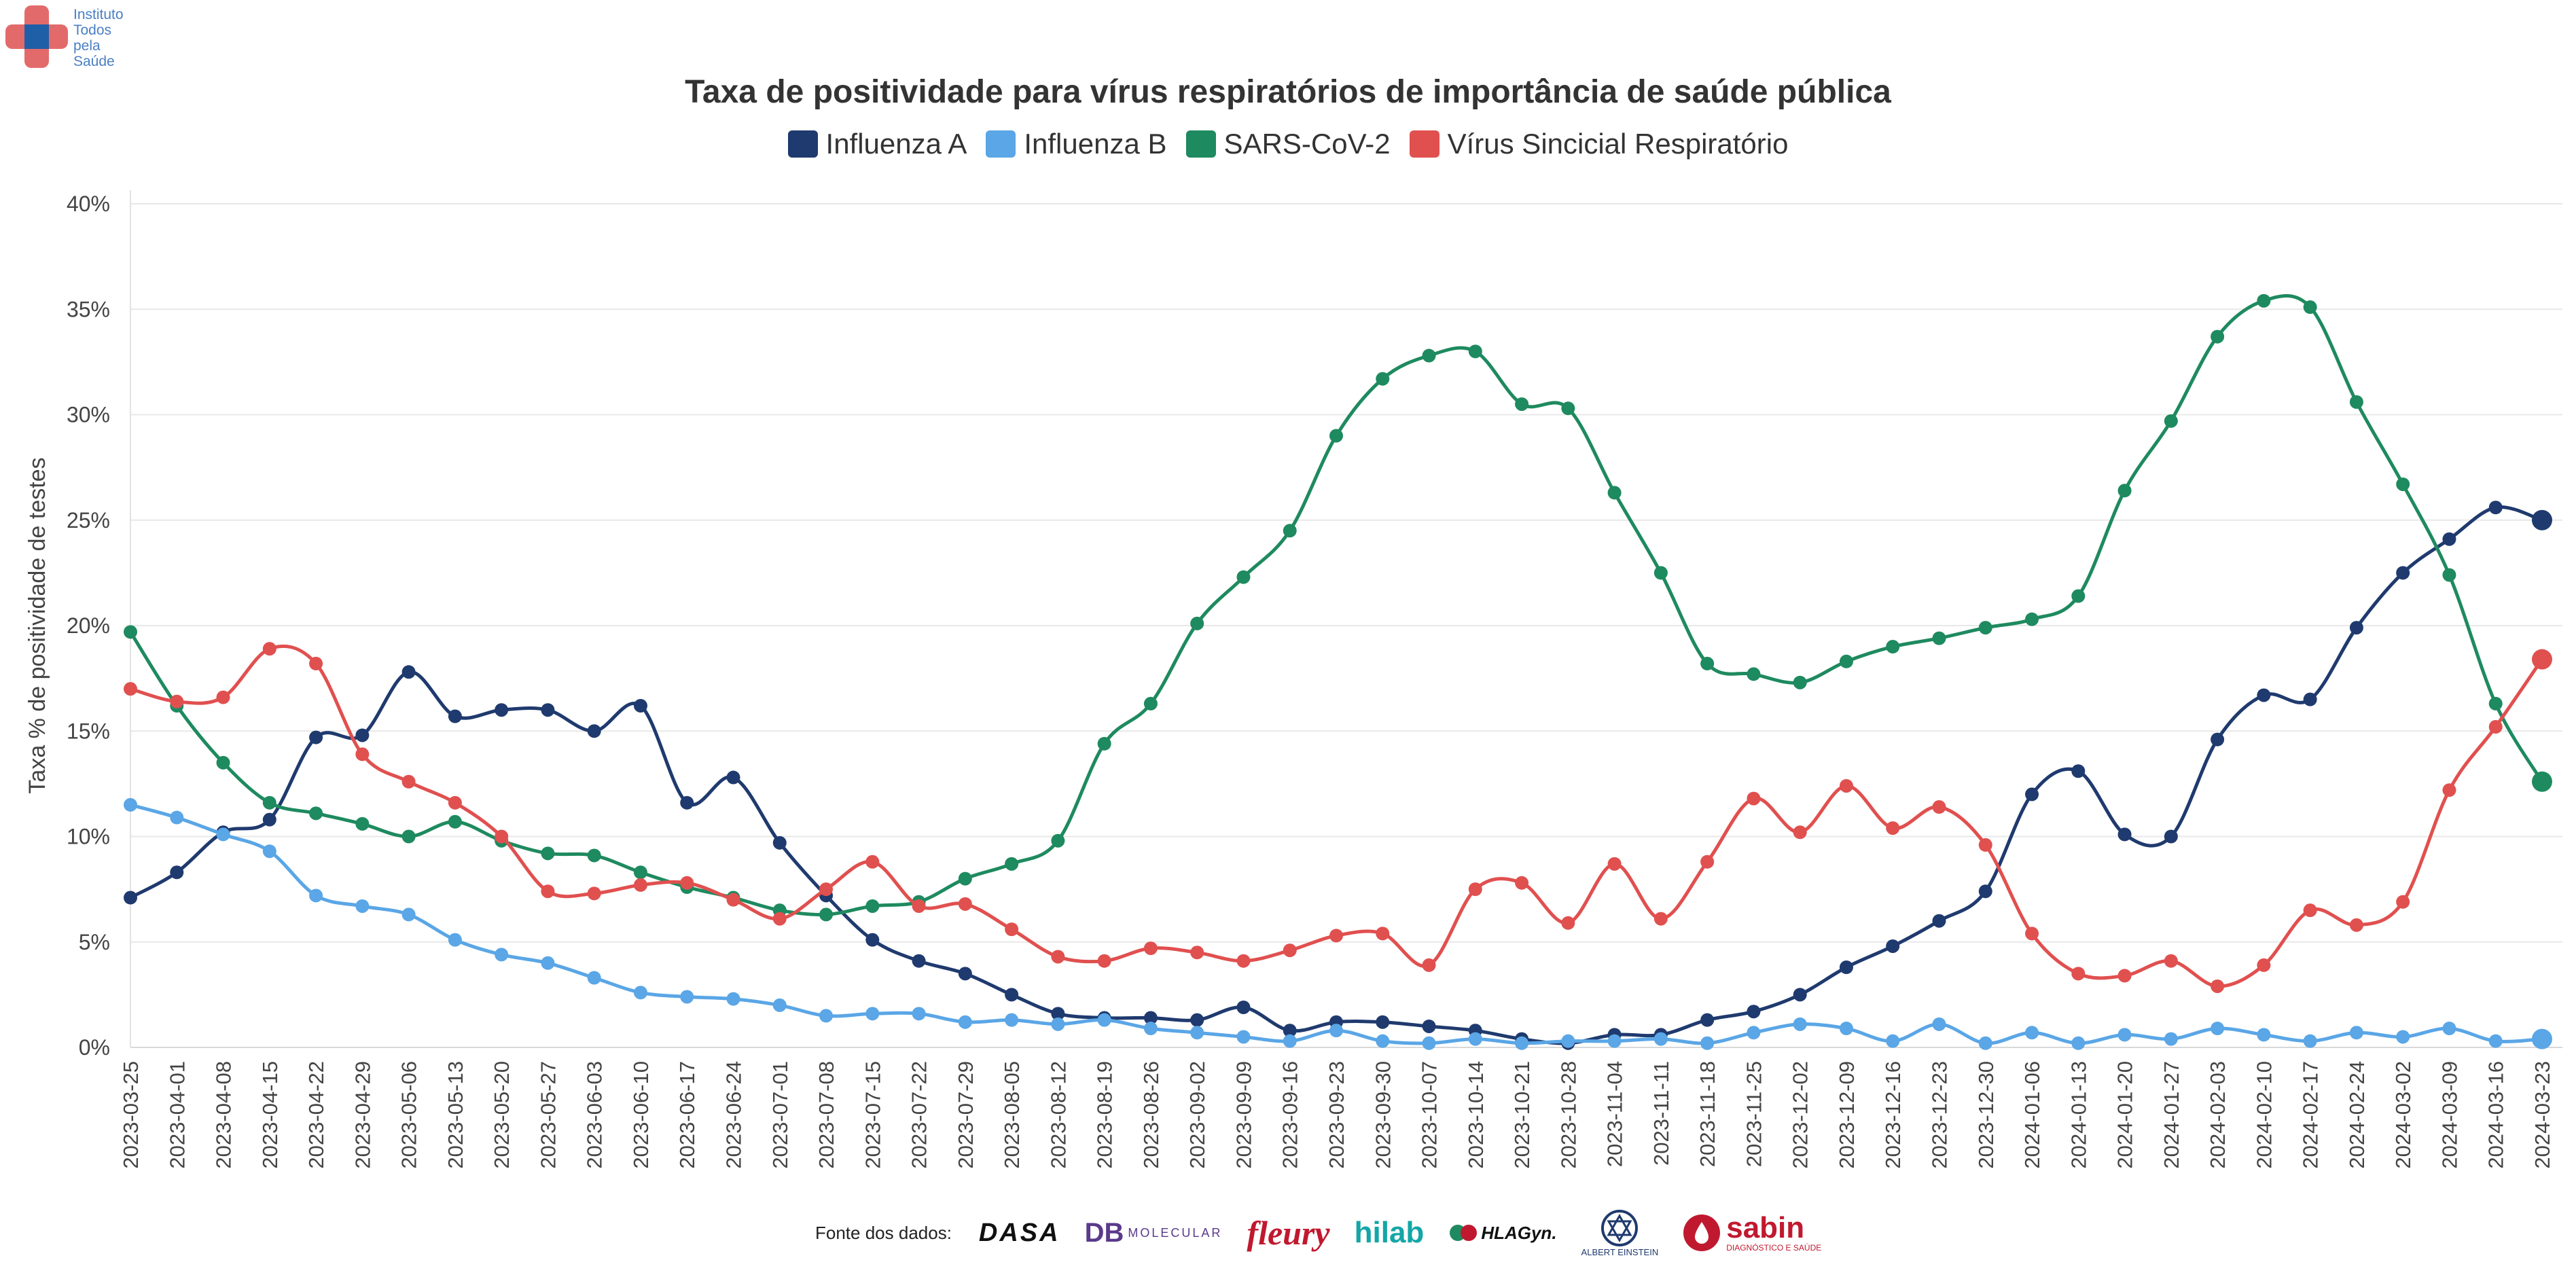 The width and height of the screenshot is (2576, 1277). Describe the element at coordinates (919, 1115) in the screenshot. I see `x-tick-label: 2023-07-22` at that location.